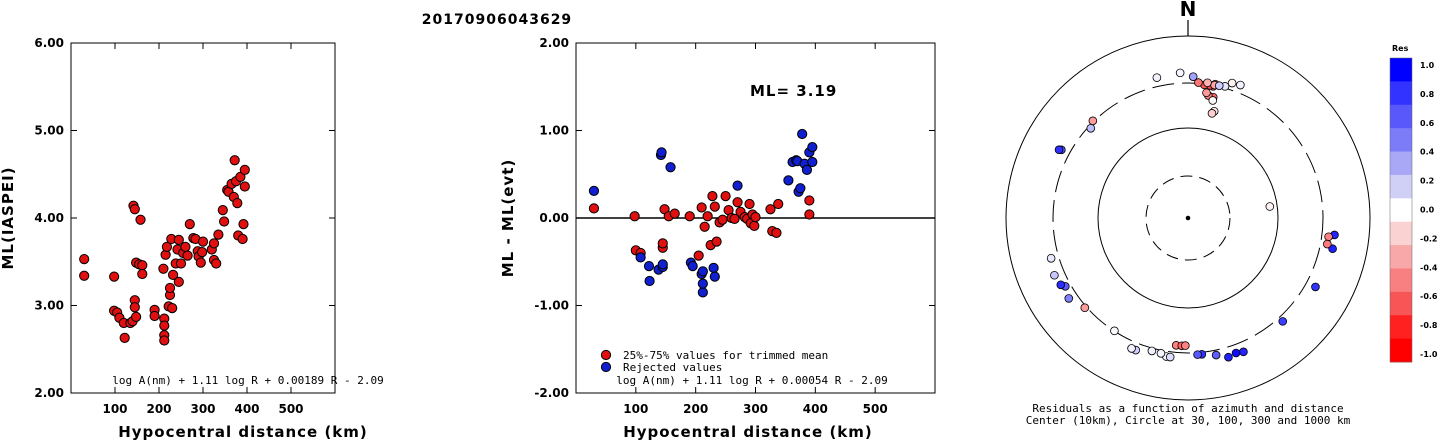 The width and height of the screenshot is (1437, 441). Describe the element at coordinates (1428, 267) in the screenshot. I see `colorbar-tick-label: -0.4` at that location.